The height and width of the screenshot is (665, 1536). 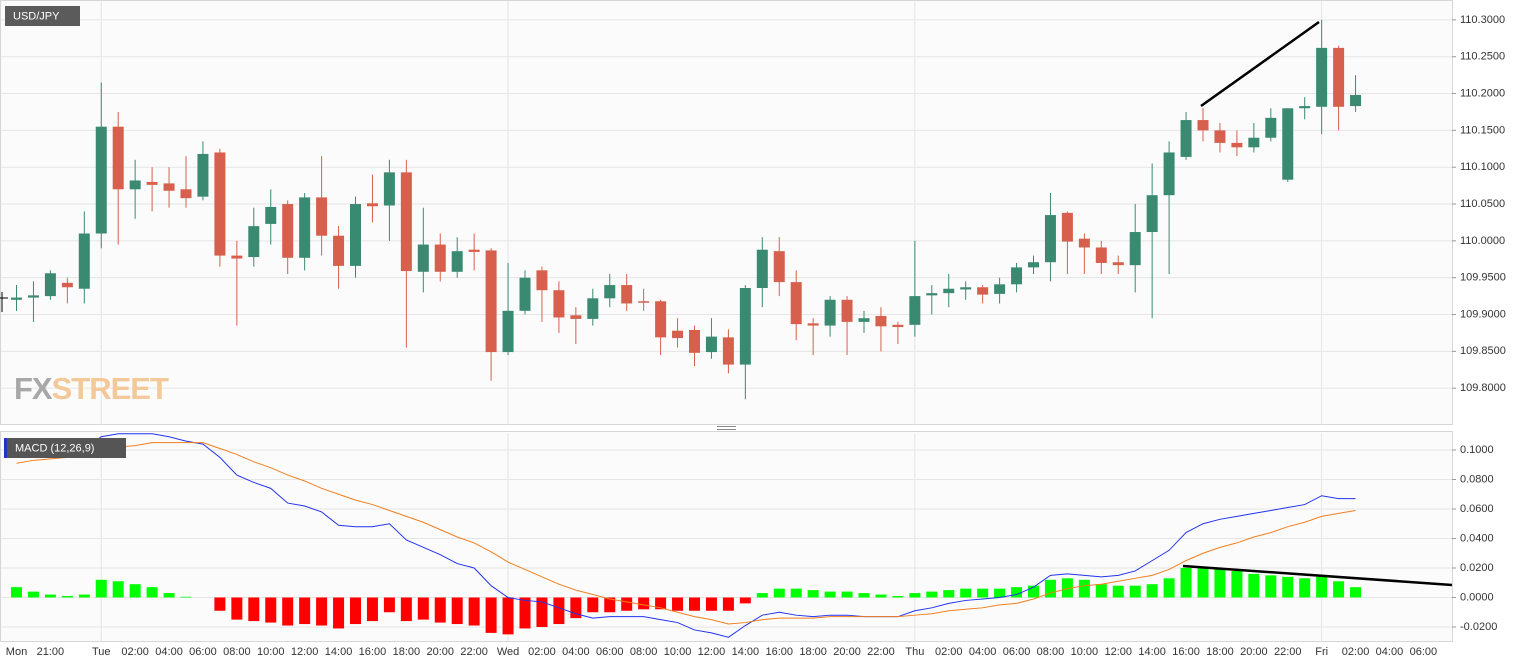 I want to click on y-tick-label: 110.1000, so click(x=1482, y=167).